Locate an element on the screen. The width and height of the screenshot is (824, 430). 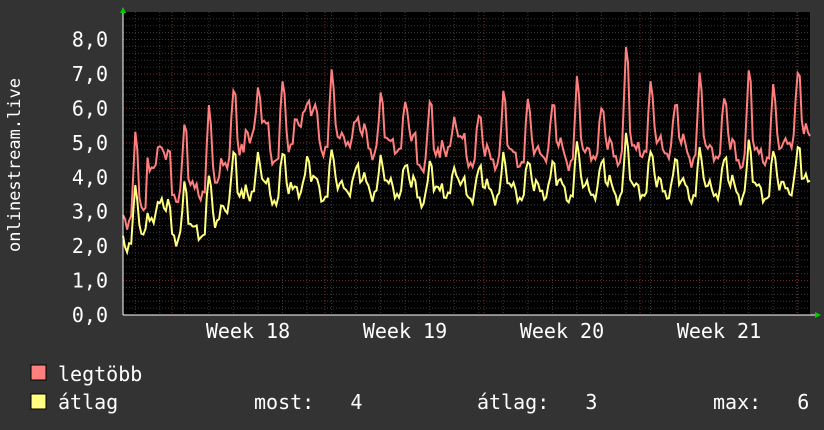
y-tick-label: 1,0 is located at coordinates (90, 281).